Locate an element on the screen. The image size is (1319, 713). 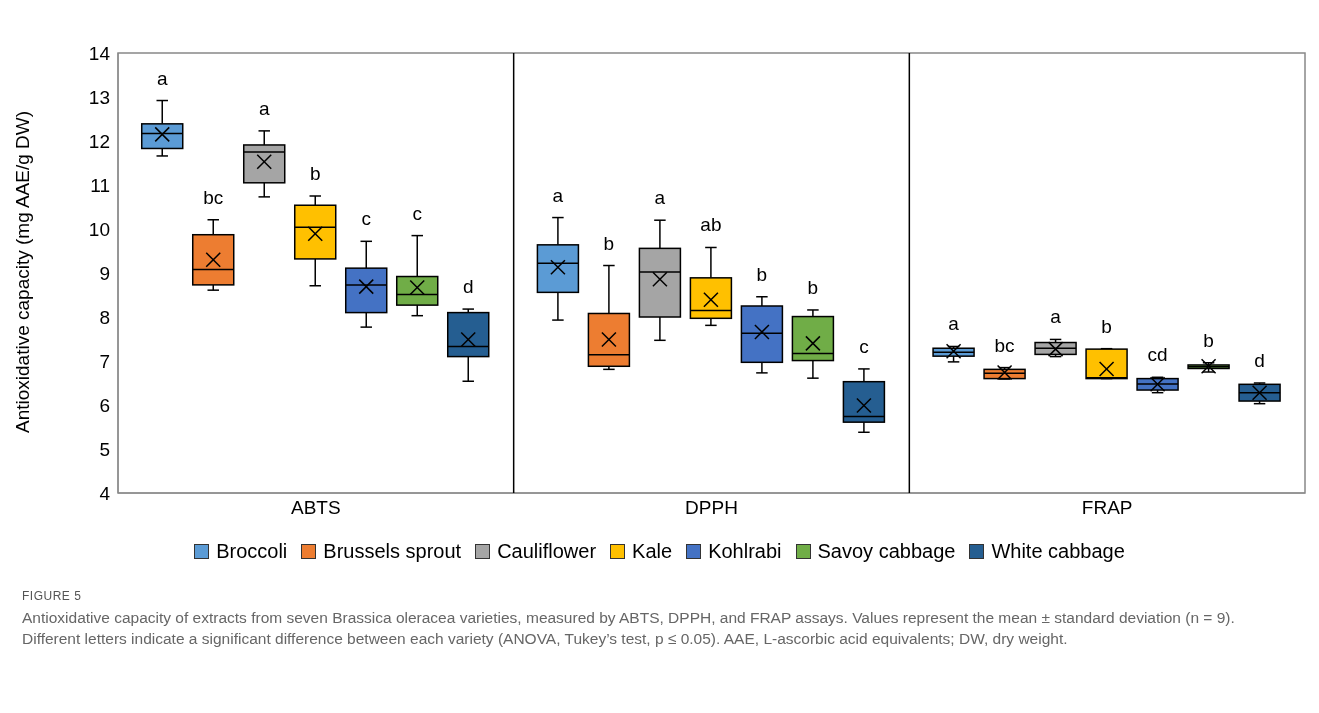
y-tick-label: 6 is located at coordinates (104, 405).